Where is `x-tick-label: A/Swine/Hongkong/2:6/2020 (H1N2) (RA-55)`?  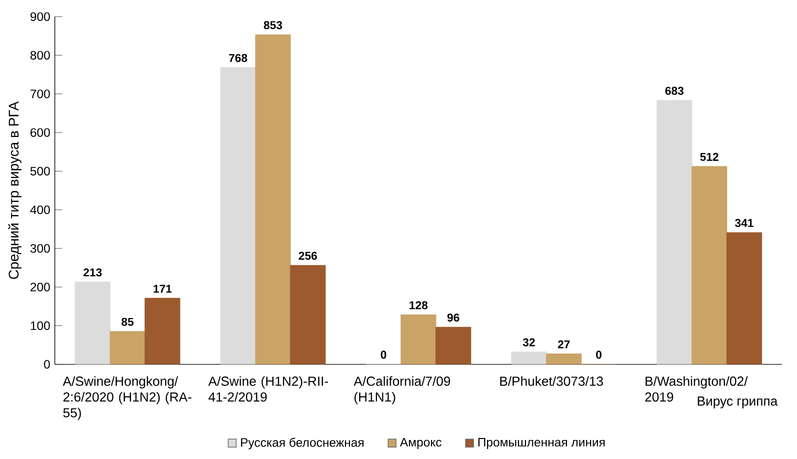
x-tick-label: A/Swine/Hongkong/2:6/2020 (H1N2) (RA-55) is located at coordinates (127, 398).